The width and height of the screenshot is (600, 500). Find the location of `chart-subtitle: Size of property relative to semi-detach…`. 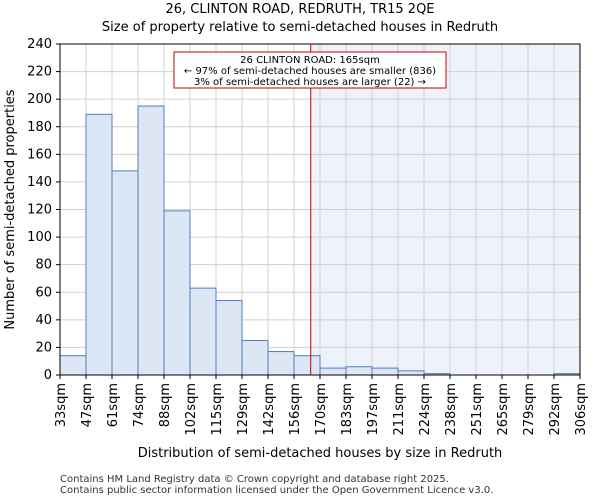

chart-subtitle: Size of property relative to semi-detach… is located at coordinates (300, 27).